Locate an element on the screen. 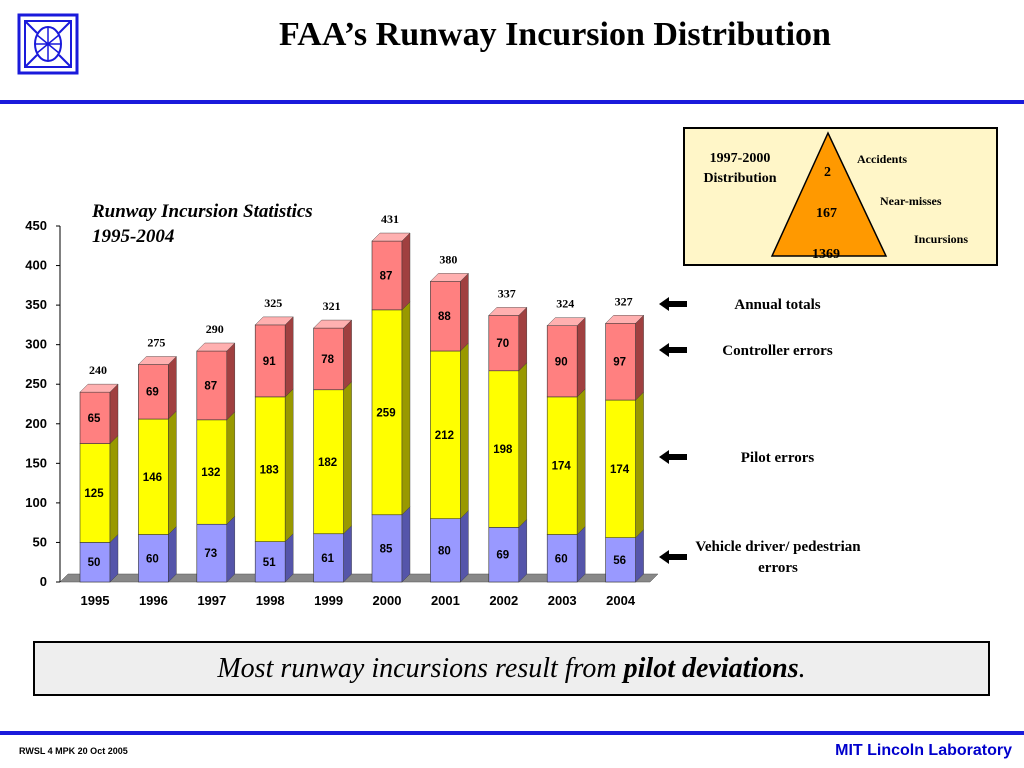  data-label: 85 is located at coordinates (386, 549).